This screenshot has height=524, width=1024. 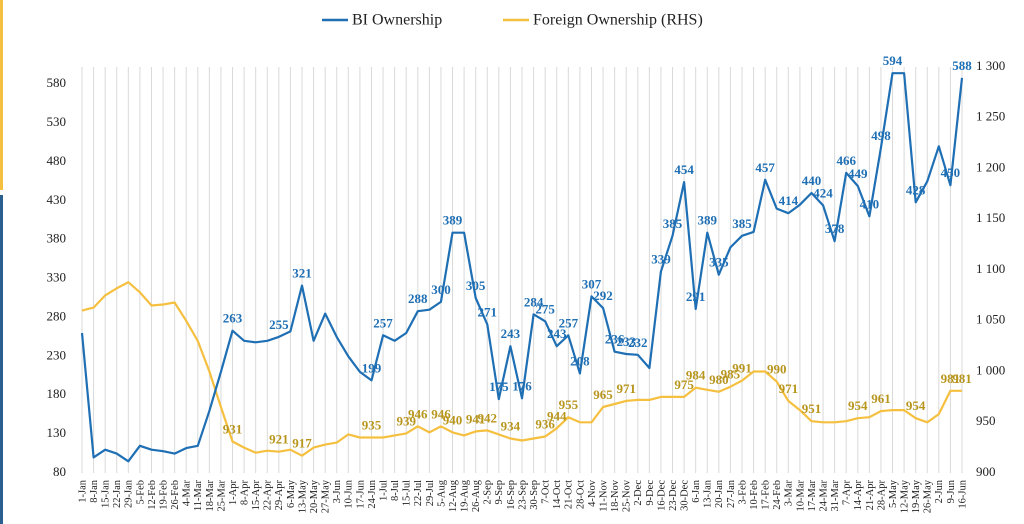 I want to click on data-label: 449, so click(x=858, y=173).